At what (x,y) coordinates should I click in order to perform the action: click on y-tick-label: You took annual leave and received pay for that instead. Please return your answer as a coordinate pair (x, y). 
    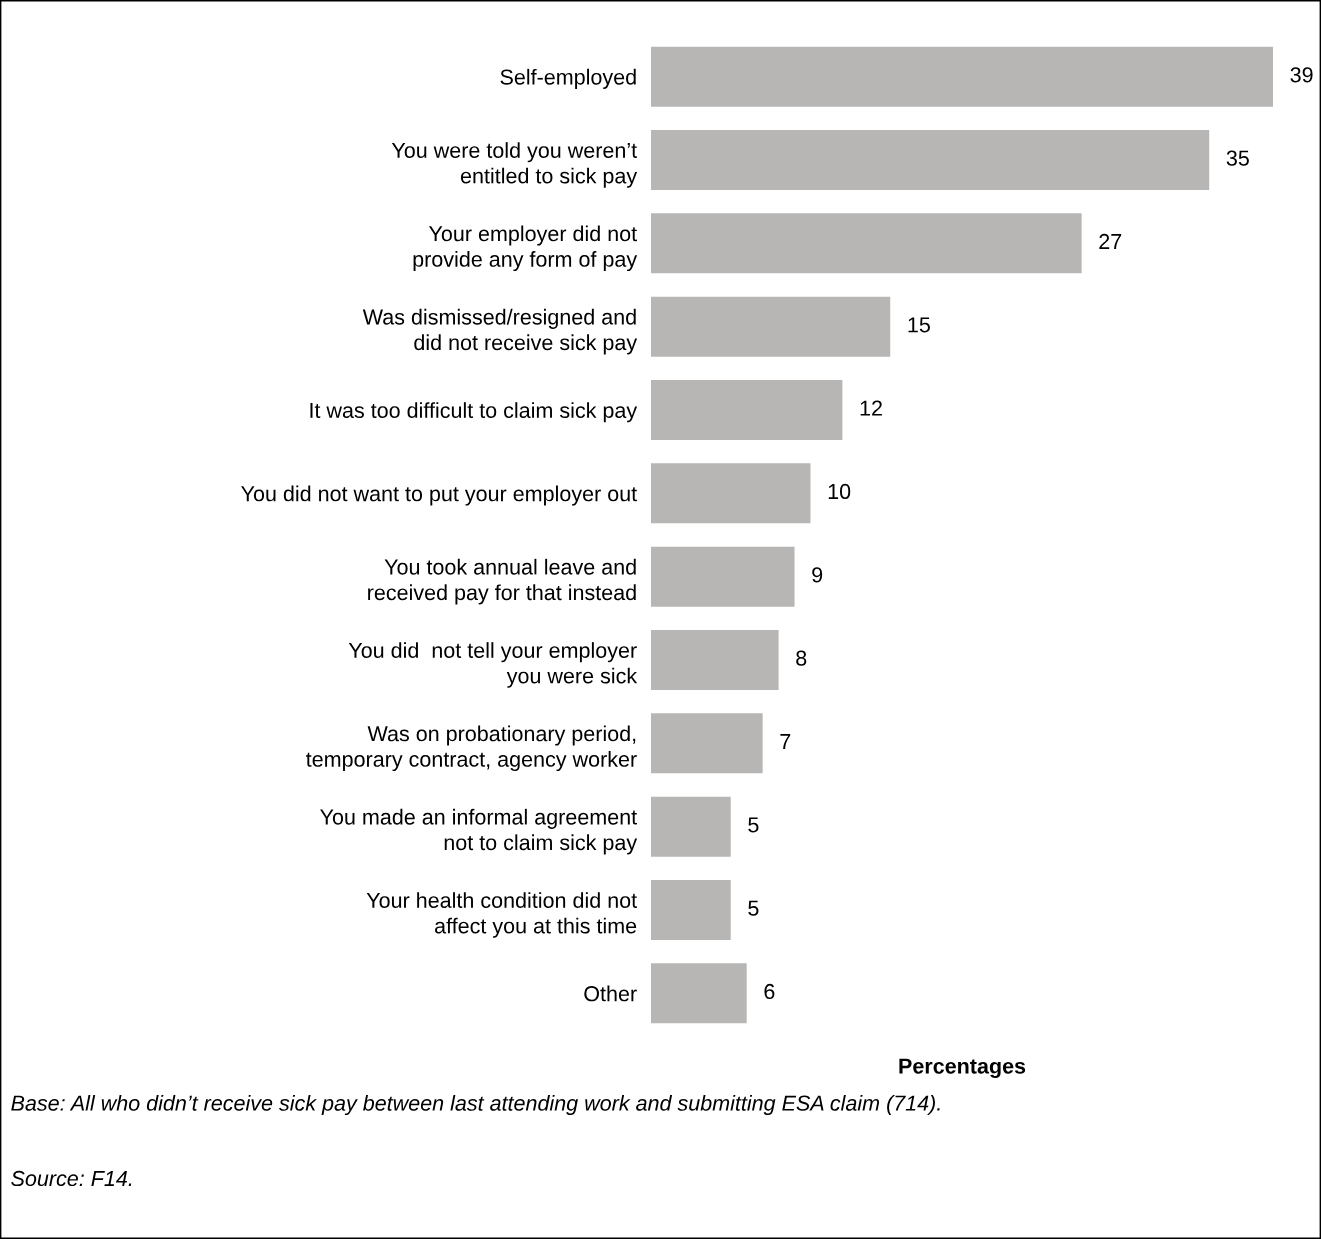
    Looking at the image, I should click on (502, 581).